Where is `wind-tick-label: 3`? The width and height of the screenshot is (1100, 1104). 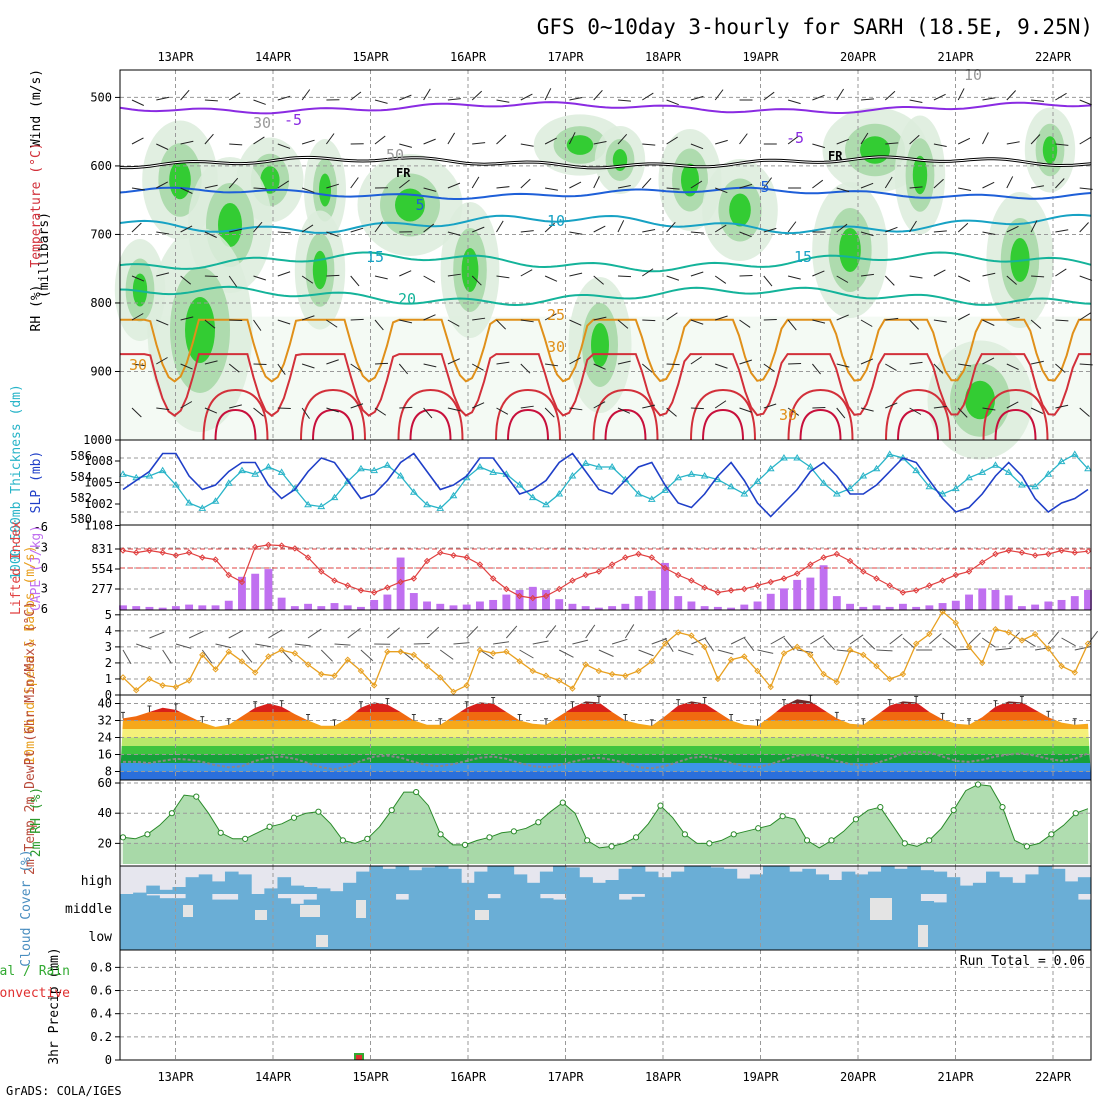 wind-tick-label: 3 is located at coordinates (108, 647).